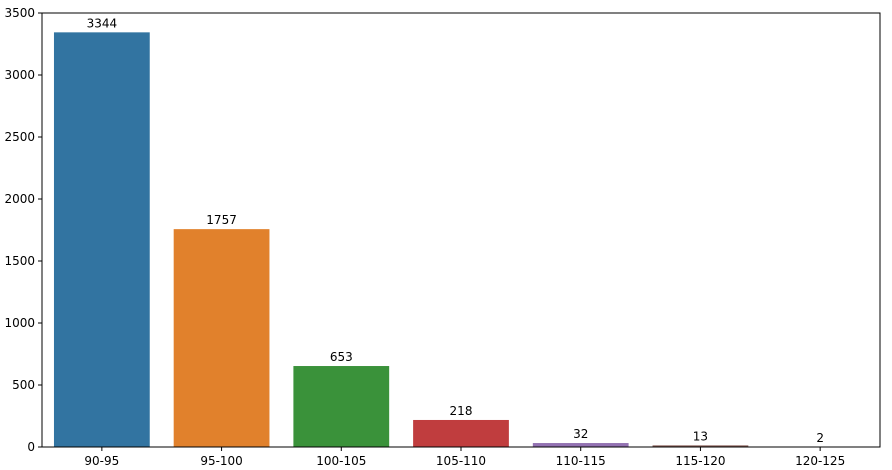  I want to click on x-tick-label: 115-120, so click(700, 461).